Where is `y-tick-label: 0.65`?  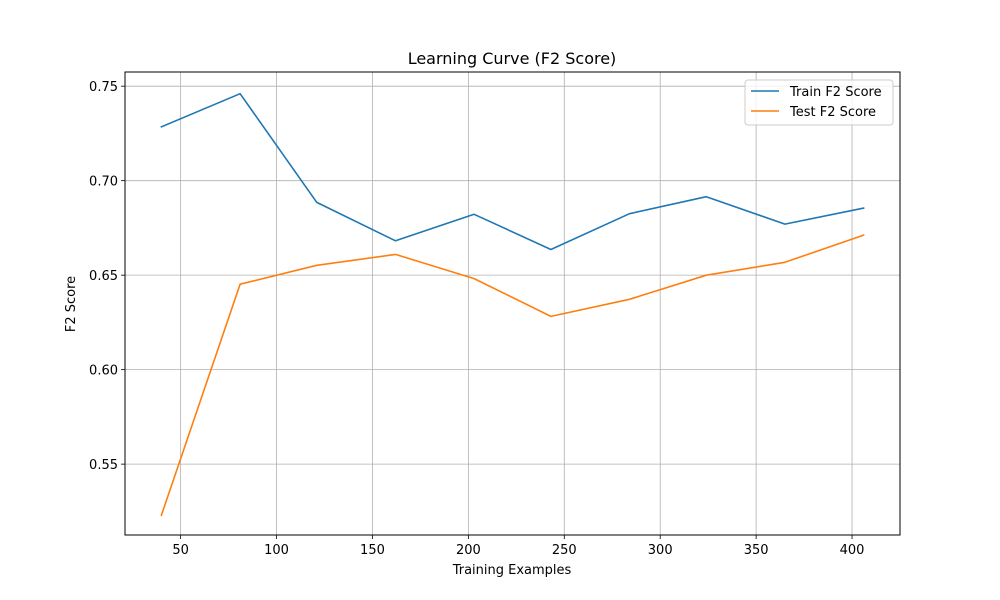 y-tick-label: 0.65 is located at coordinates (103, 276).